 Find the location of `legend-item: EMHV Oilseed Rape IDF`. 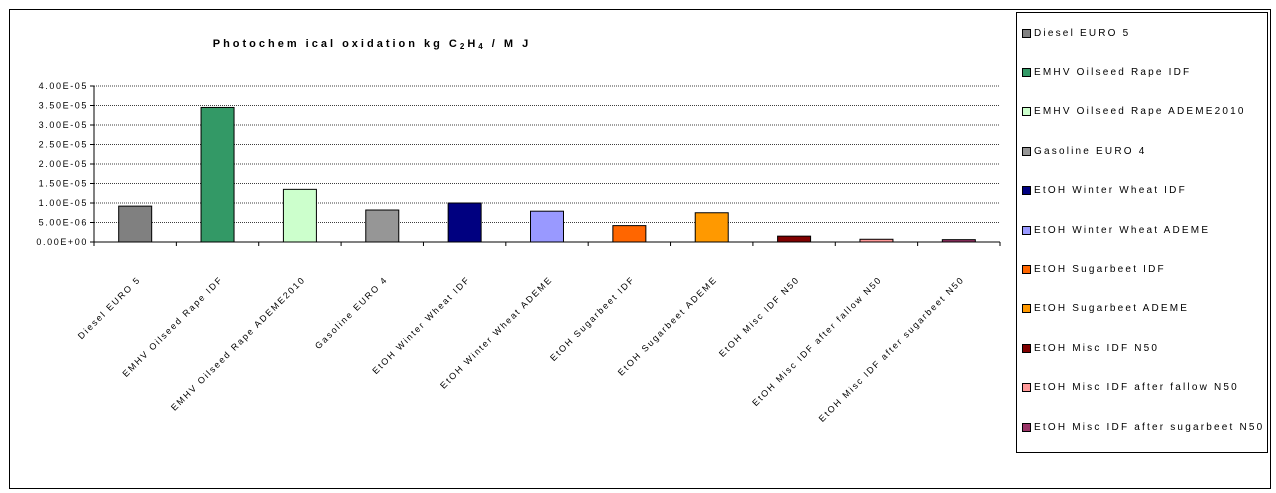

legend-item: EMHV Oilseed Rape IDF is located at coordinates (1106, 72).